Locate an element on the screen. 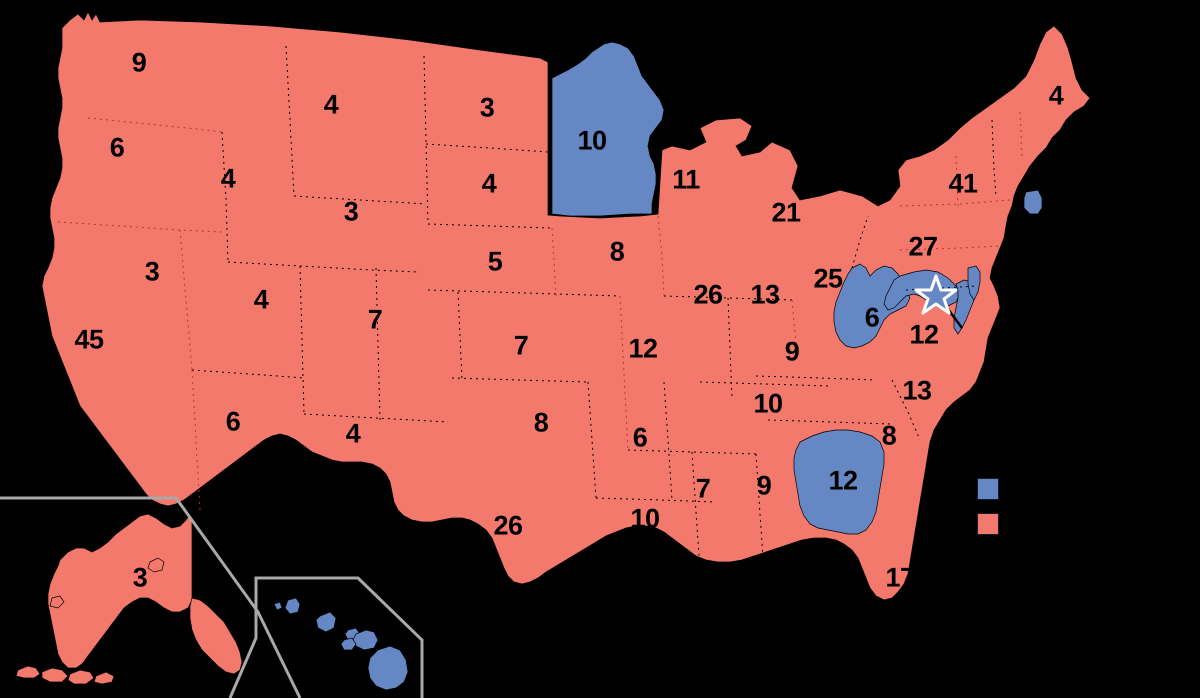 Image resolution: width=1200 pixels, height=698 pixels. alaska-inset-border is located at coordinates (151, 597).